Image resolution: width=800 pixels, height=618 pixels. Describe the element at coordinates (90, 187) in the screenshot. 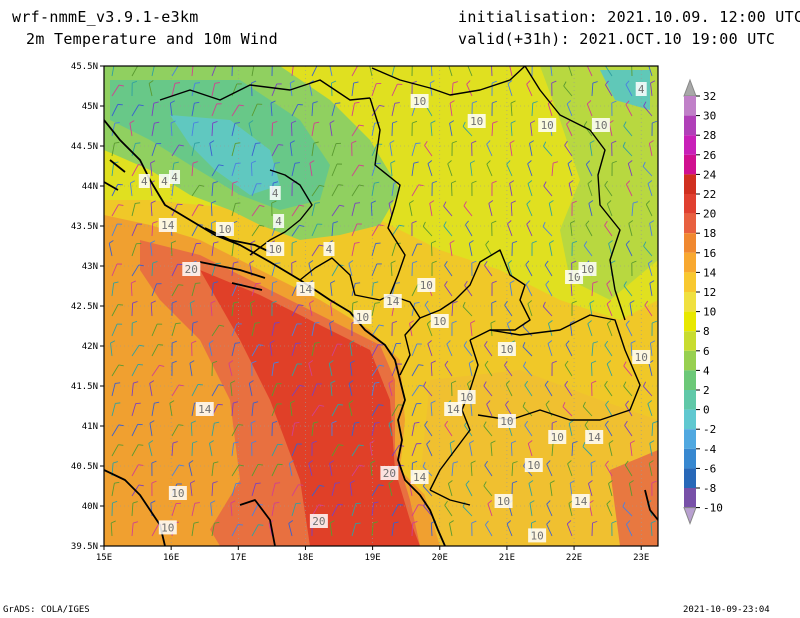

I see `lat-tick-label: 44N` at that location.